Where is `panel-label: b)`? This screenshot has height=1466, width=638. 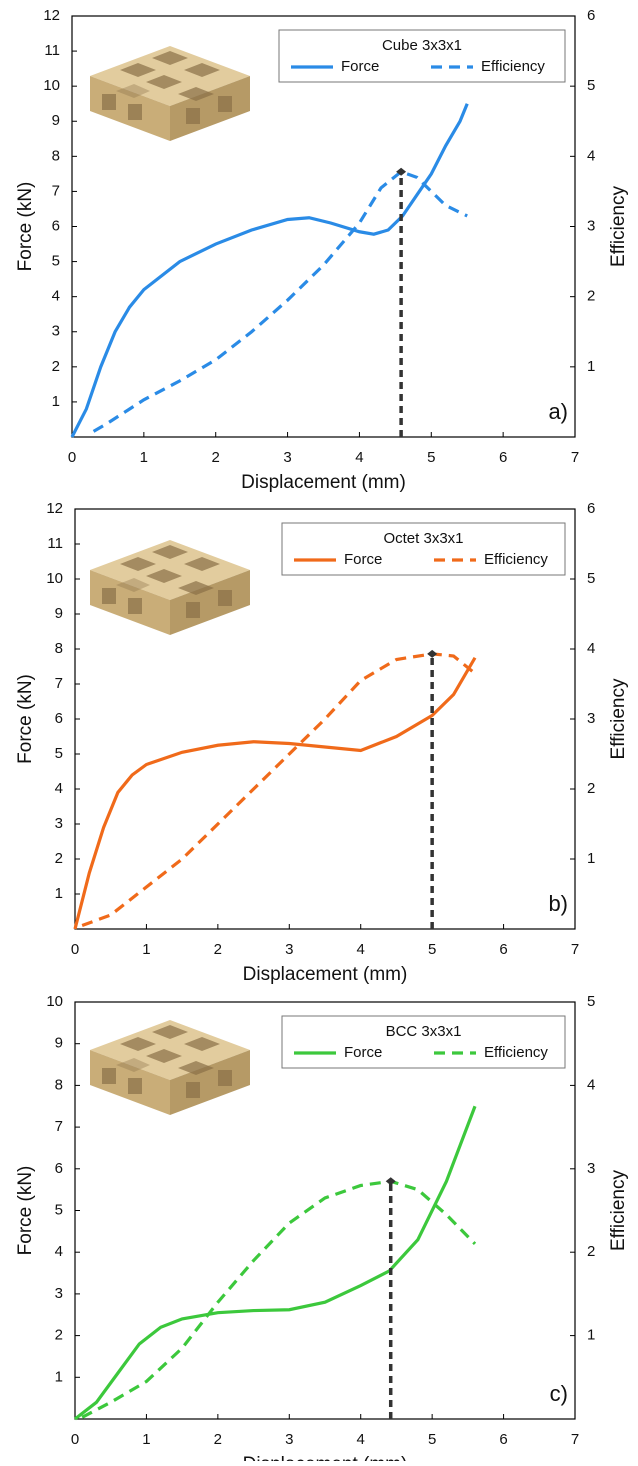 panel-label: b) is located at coordinates (558, 903).